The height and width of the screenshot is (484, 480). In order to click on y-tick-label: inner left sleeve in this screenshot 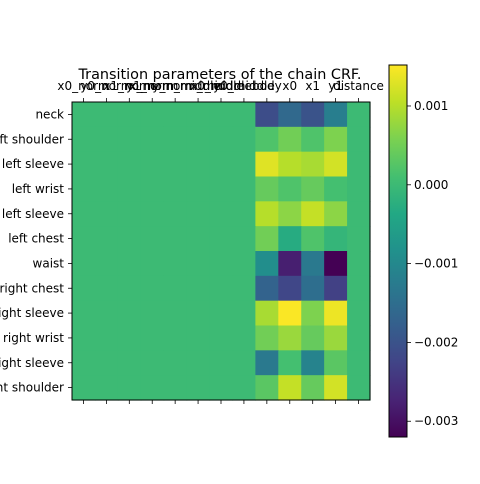, I will do `click(32, 214)`.